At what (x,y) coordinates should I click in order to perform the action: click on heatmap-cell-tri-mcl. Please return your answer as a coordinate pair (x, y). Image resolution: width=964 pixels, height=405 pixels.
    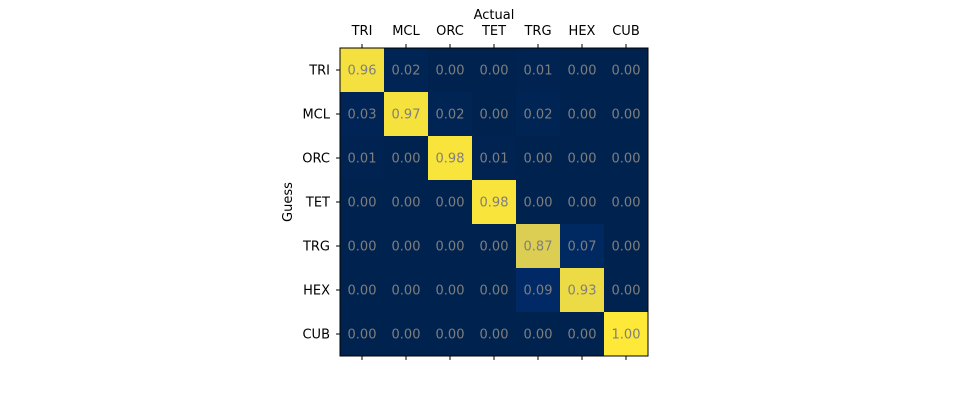
    Looking at the image, I should click on (406, 70).